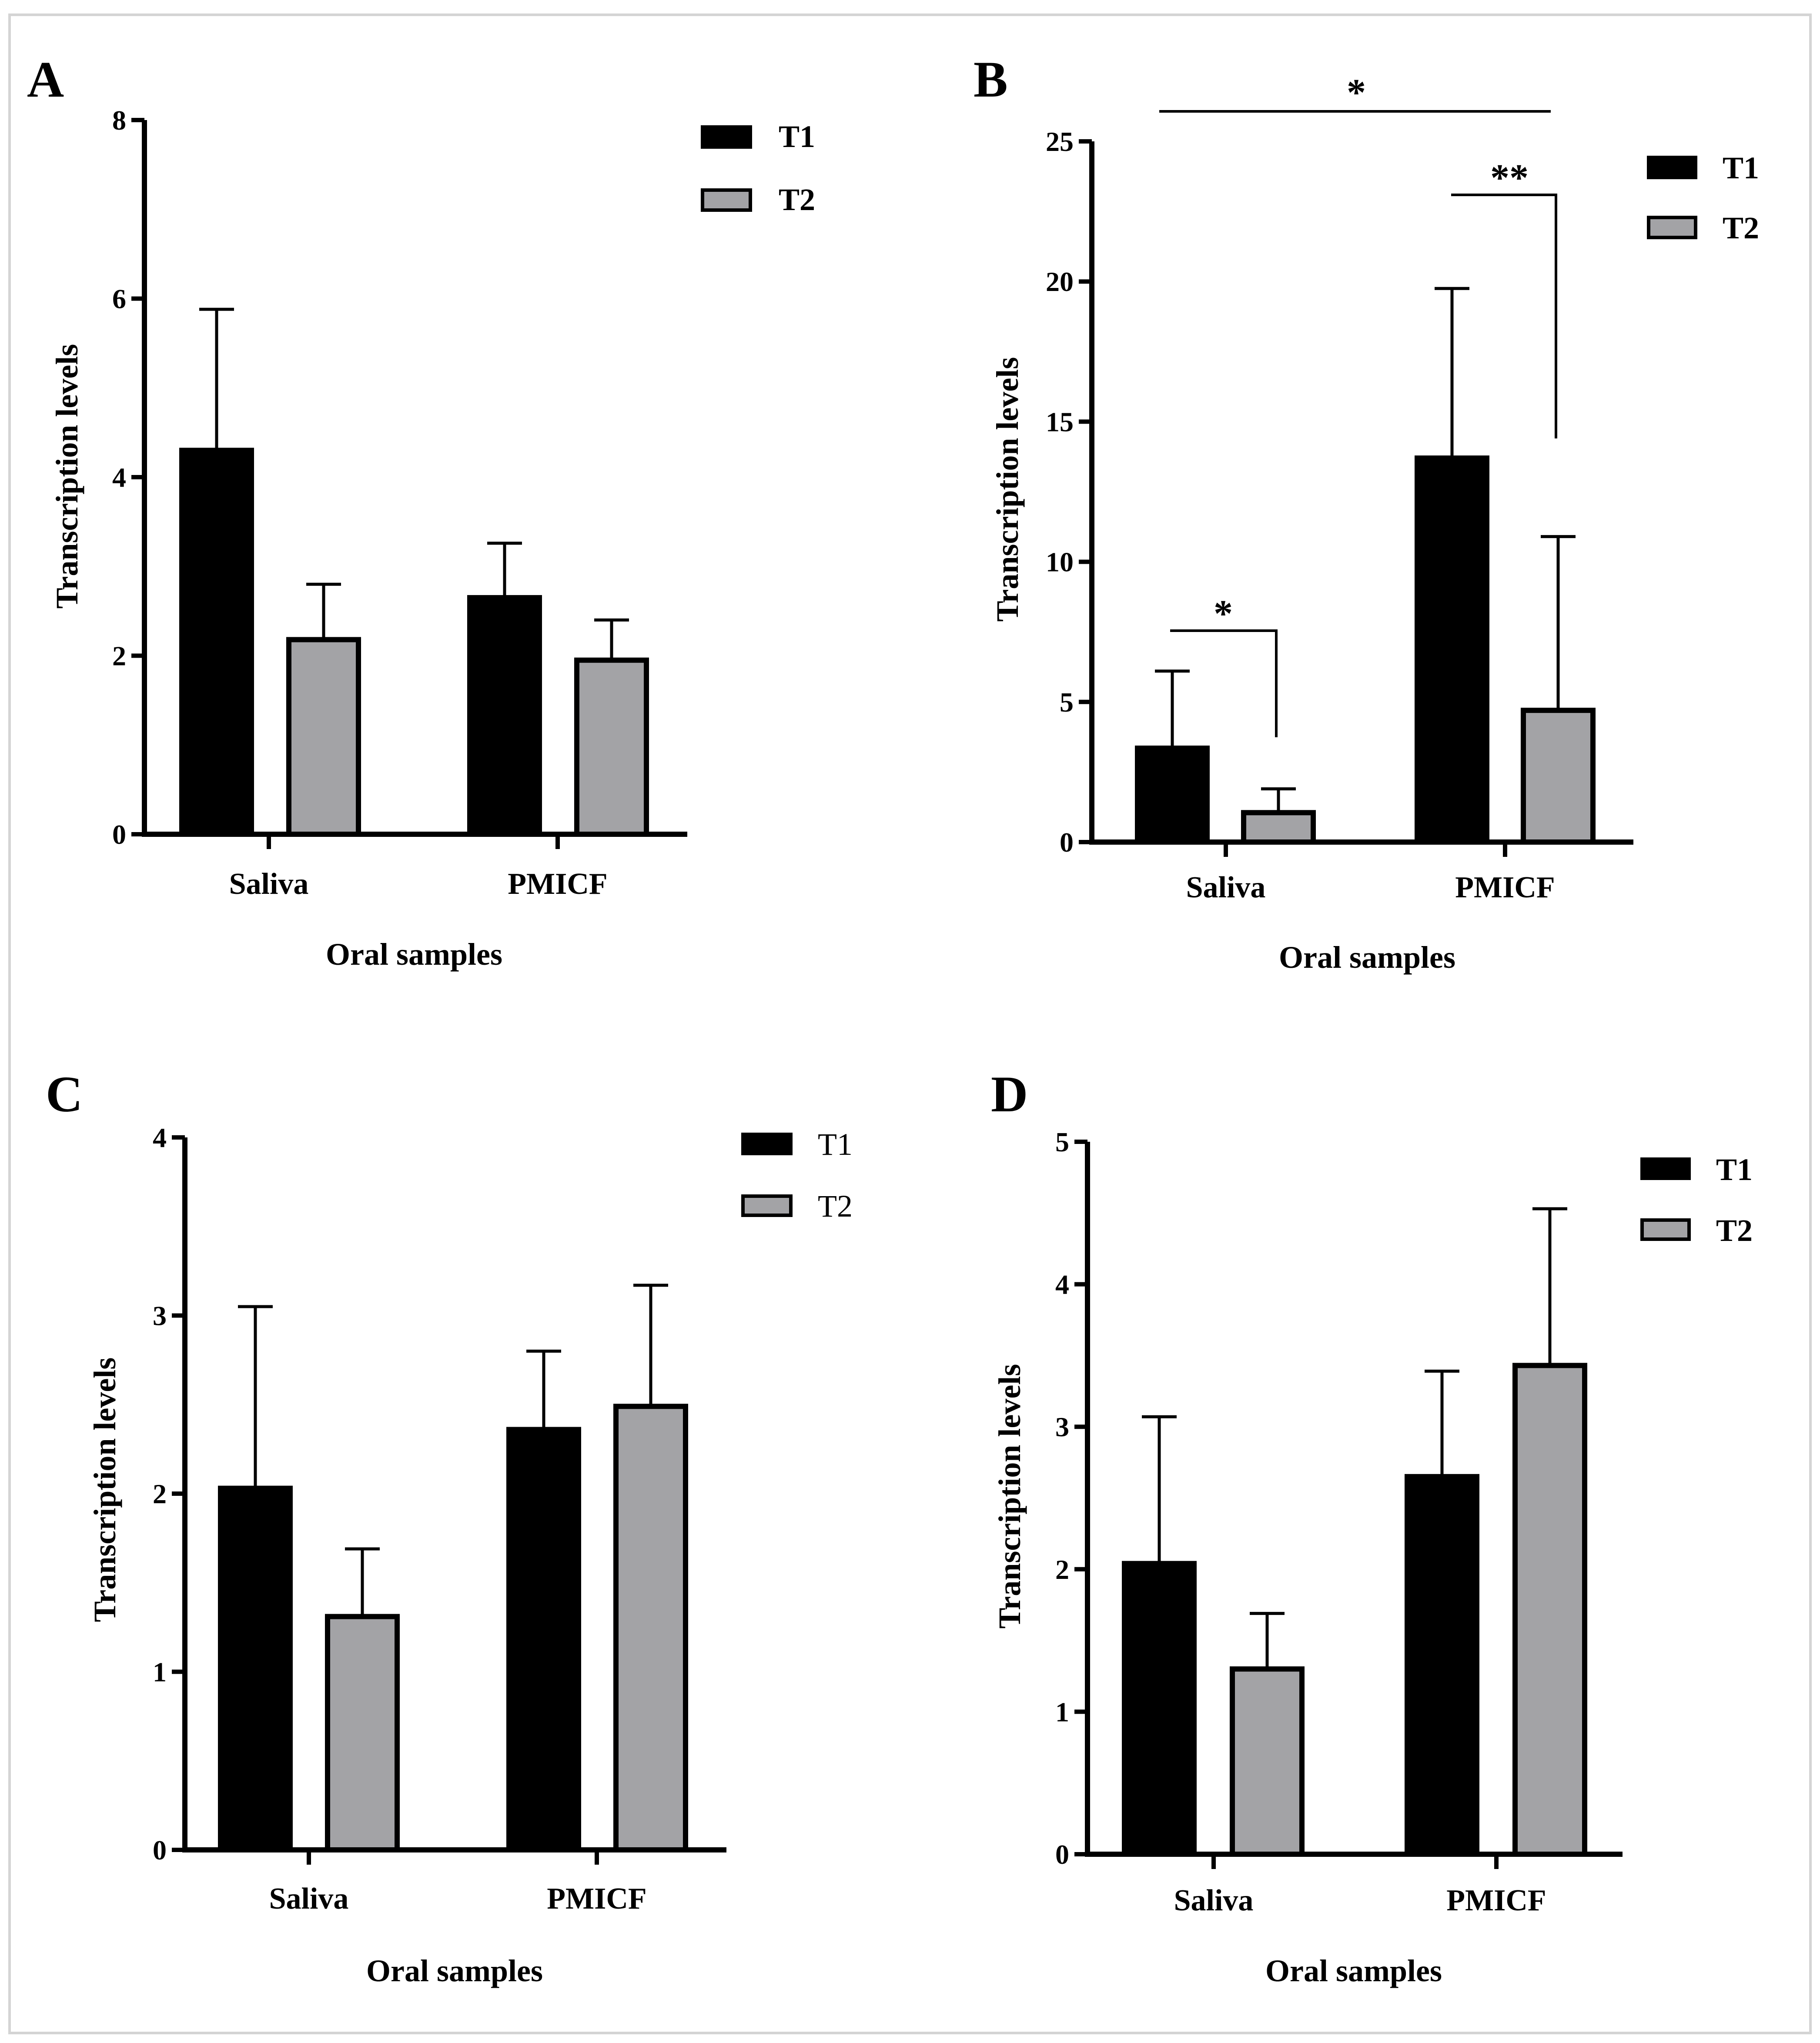 The height and width of the screenshot is (2043, 1820). What do you see at coordinates (1062, 1142) in the screenshot?
I see `panel-d-ytick-label: 5` at bounding box center [1062, 1142].